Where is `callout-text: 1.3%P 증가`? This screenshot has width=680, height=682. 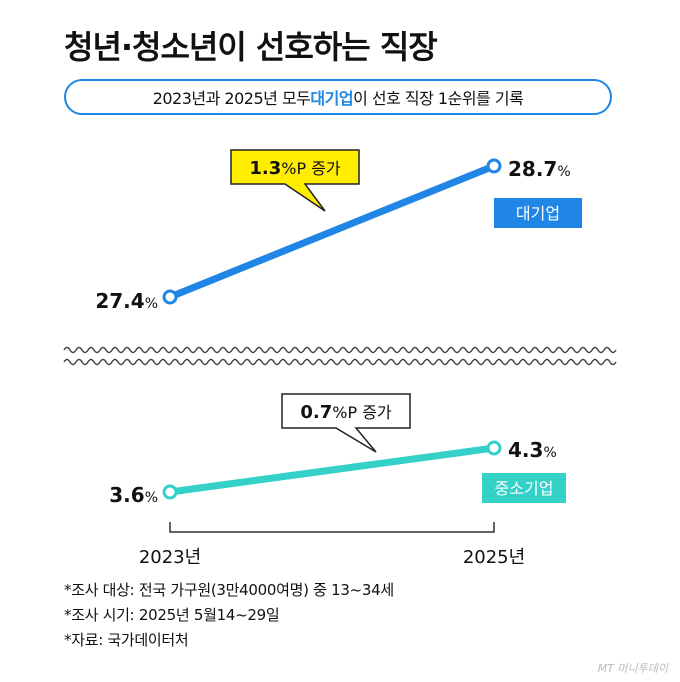
callout-text: 1.3%P 증가 is located at coordinates (295, 168).